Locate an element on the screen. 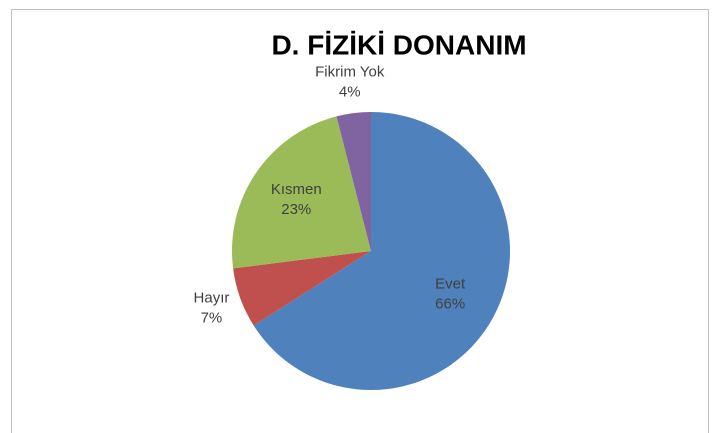 This screenshot has height=433, width=721. slice-label: Kısmen is located at coordinates (296, 189).